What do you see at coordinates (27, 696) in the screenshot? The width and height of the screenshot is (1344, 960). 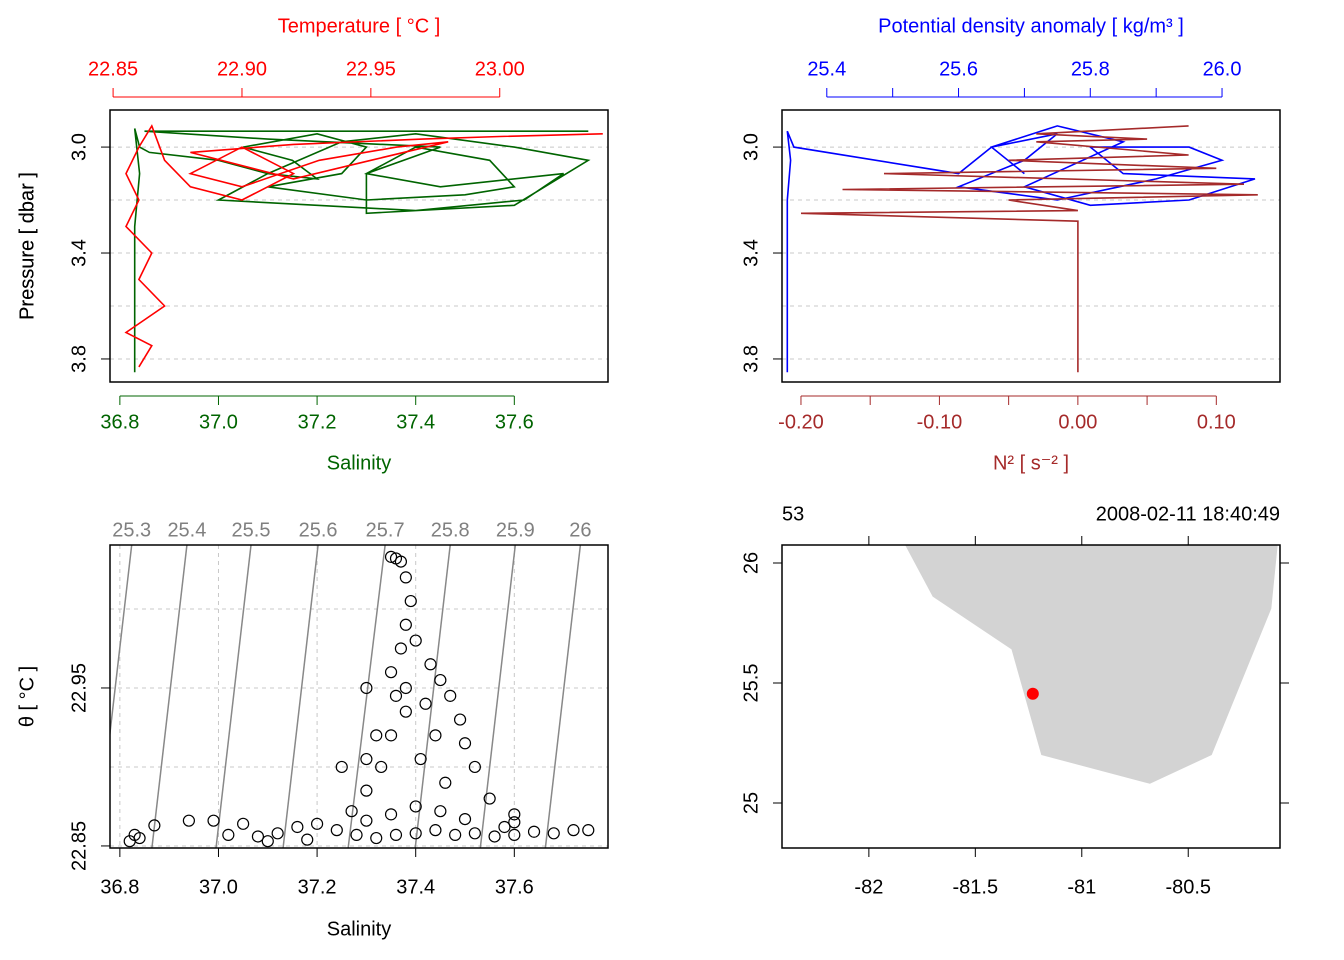 I see `y-axis-title: θ [ °C ]` at bounding box center [27, 696].